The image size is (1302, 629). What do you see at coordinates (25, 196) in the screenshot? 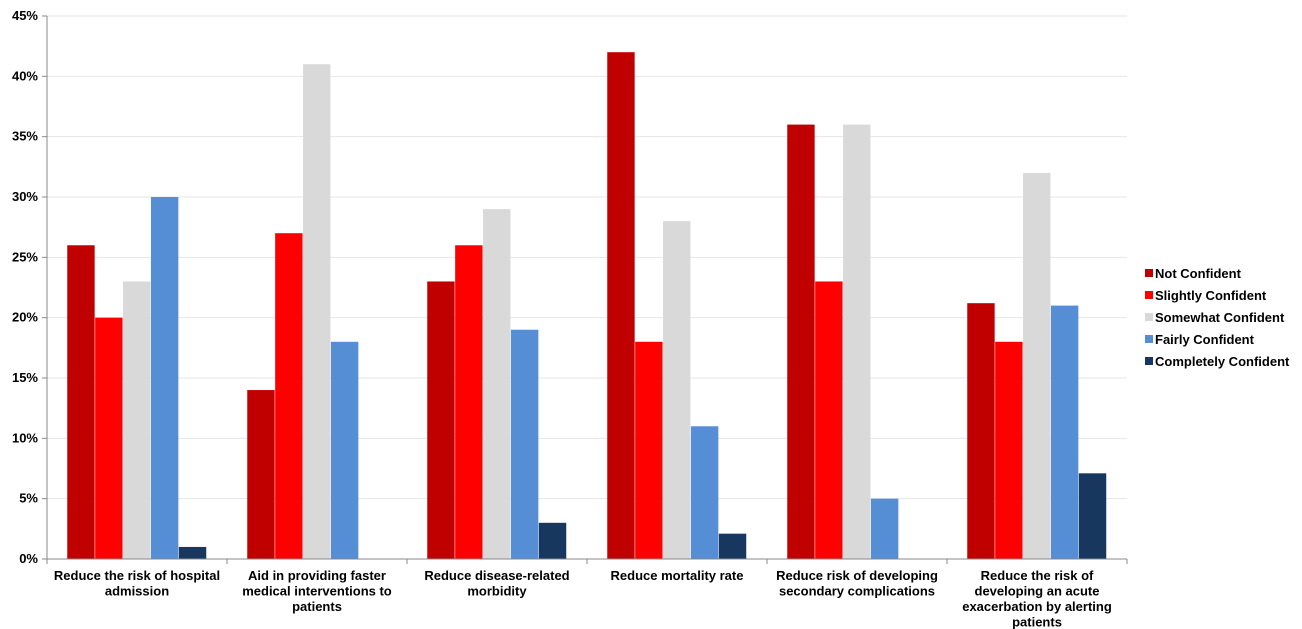
I see `y-tick-label: 30%` at bounding box center [25, 196].